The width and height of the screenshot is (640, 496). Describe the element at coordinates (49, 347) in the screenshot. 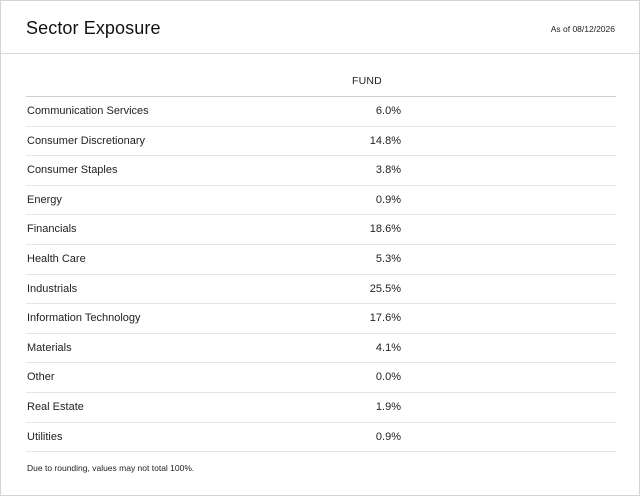

I see `sector-name: Materials` at that location.